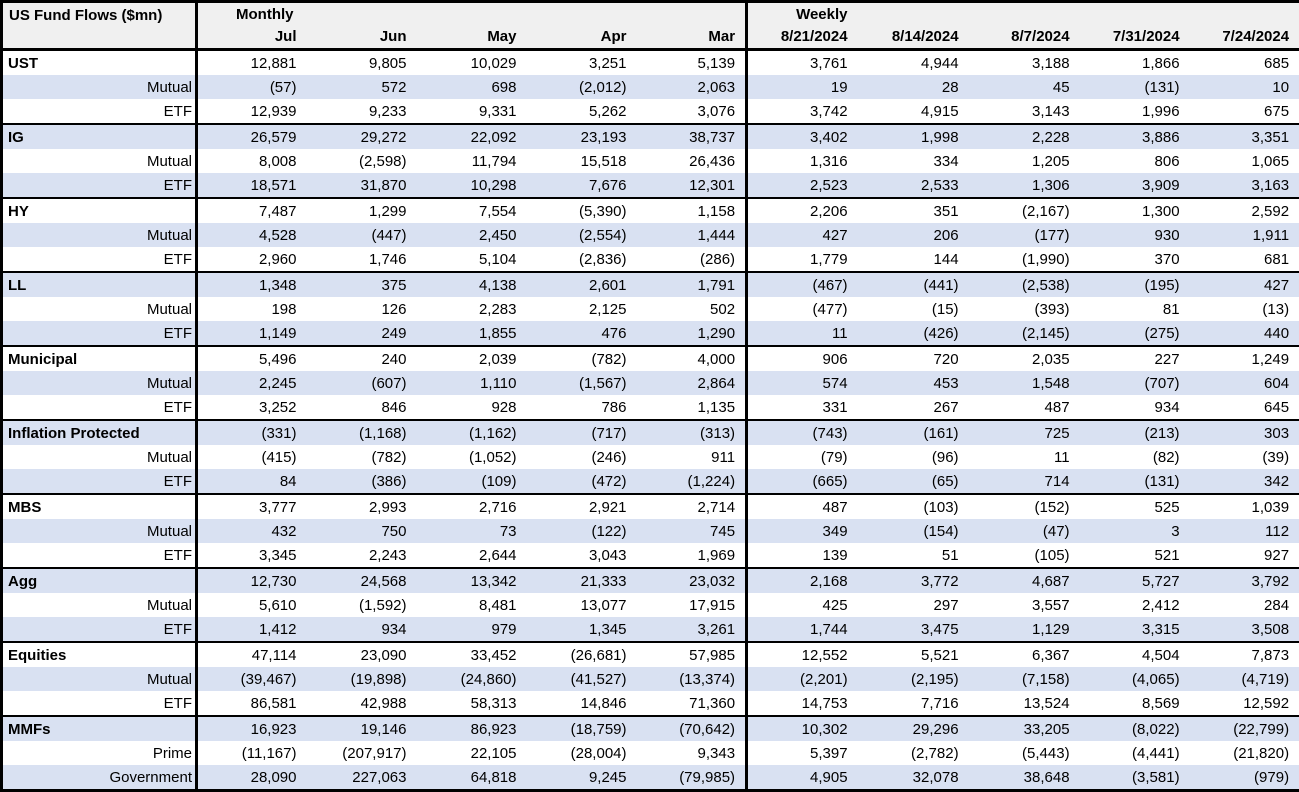  I want to click on cell-value: 31,870, so click(362, 185).